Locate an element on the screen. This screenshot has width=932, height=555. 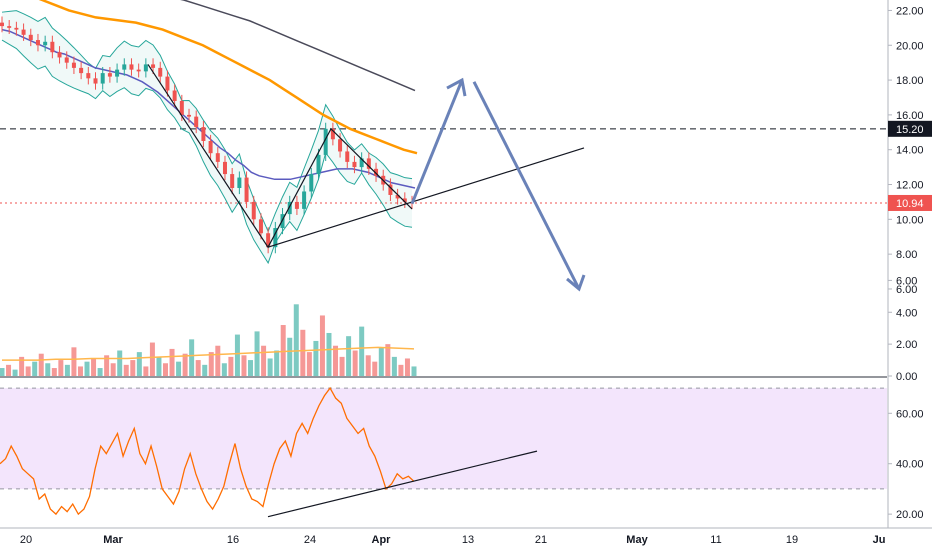
y-tick-label: 60.00 is located at coordinates (910, 414).